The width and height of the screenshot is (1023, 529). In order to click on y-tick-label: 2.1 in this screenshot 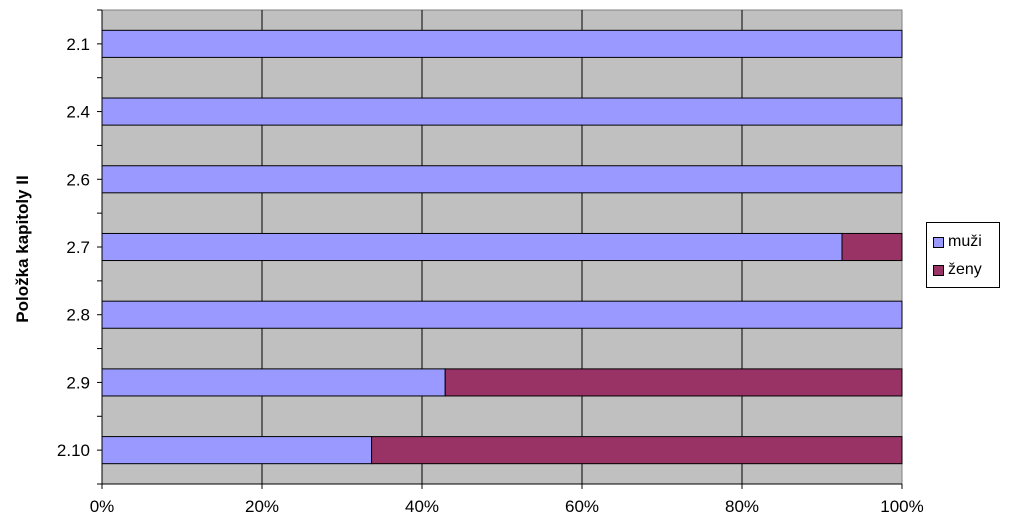, I will do `click(78, 44)`.